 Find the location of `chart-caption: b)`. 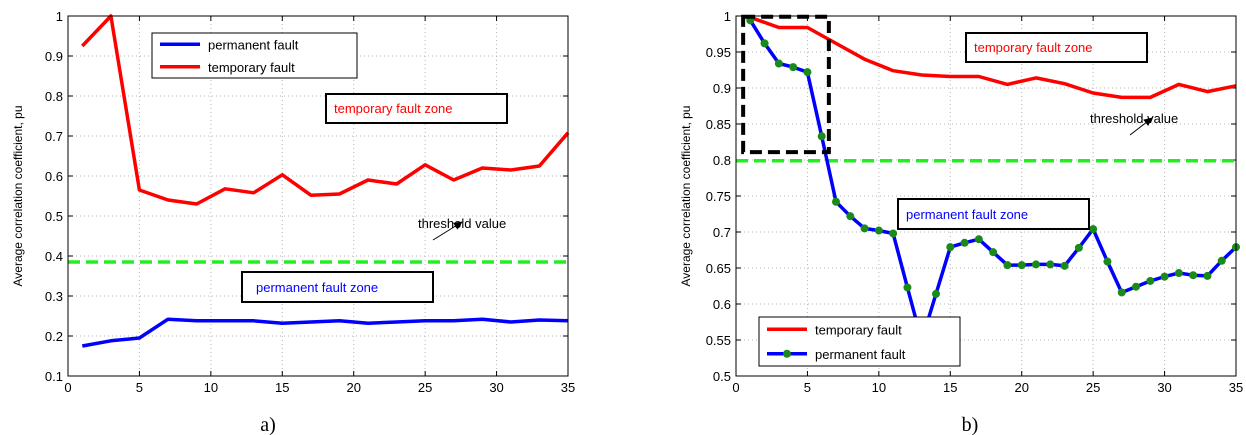

chart-caption: b) is located at coordinates (970, 424).